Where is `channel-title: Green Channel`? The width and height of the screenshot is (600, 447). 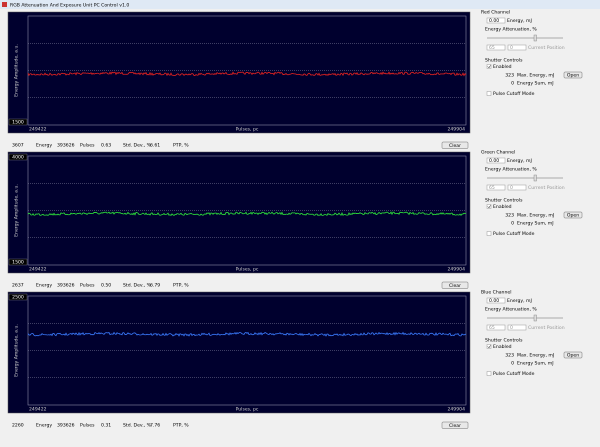
channel-title: Green Channel is located at coordinates (498, 153).